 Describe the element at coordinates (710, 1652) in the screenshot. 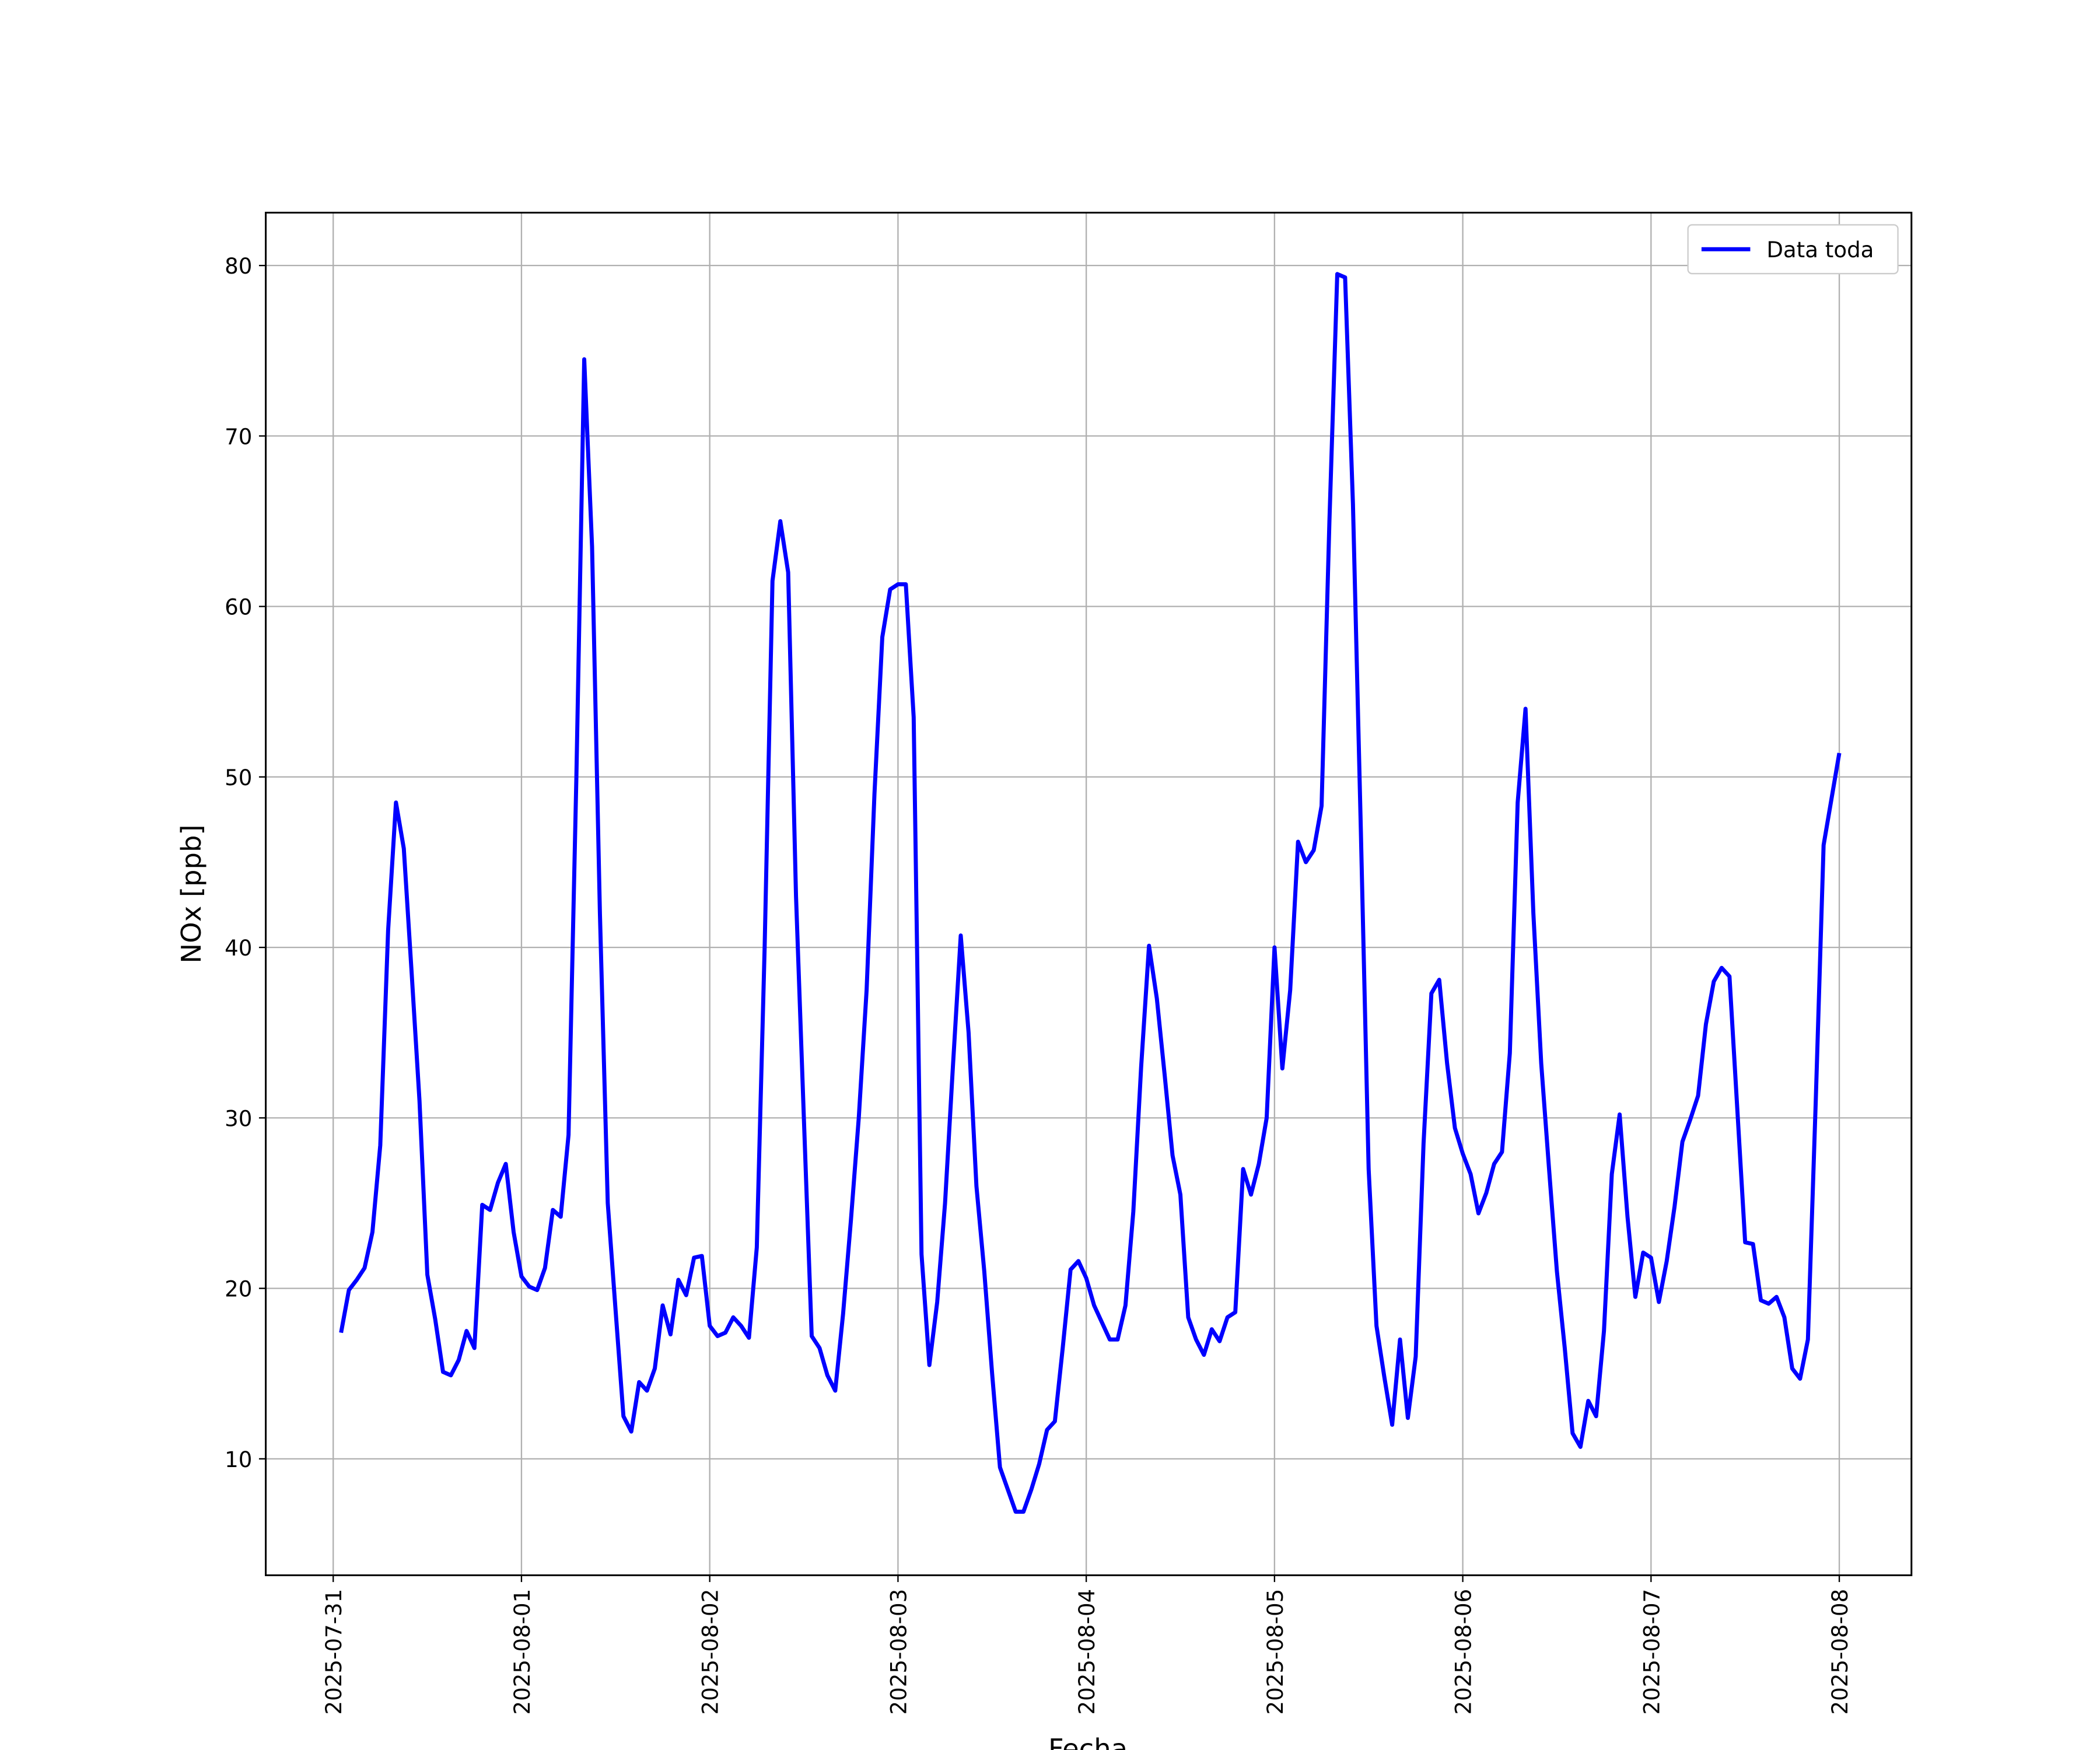

I see `x-tick-label: 2025-08-02` at that location.